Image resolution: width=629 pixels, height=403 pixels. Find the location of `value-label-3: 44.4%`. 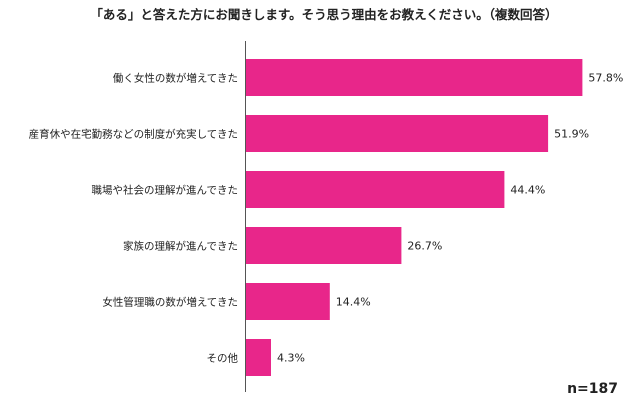

value-label-3: 44.4% is located at coordinates (527, 190).